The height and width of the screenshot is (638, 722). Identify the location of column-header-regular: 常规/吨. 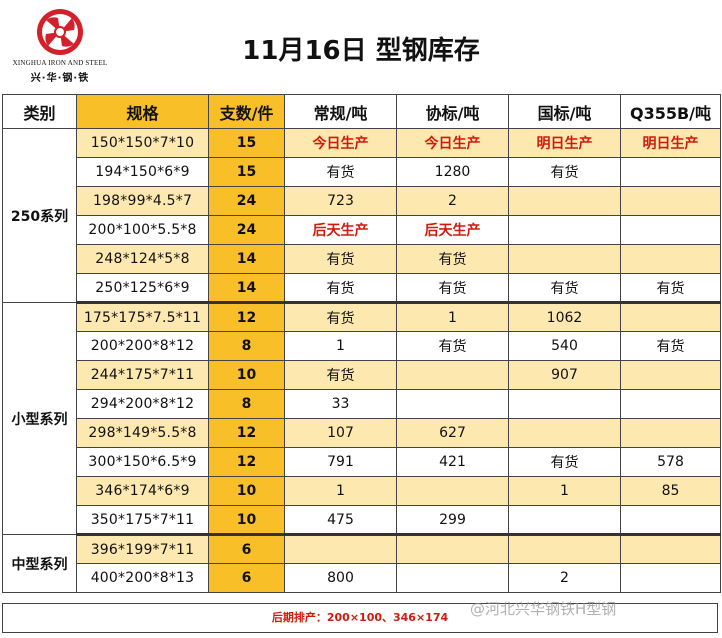
(340, 111).